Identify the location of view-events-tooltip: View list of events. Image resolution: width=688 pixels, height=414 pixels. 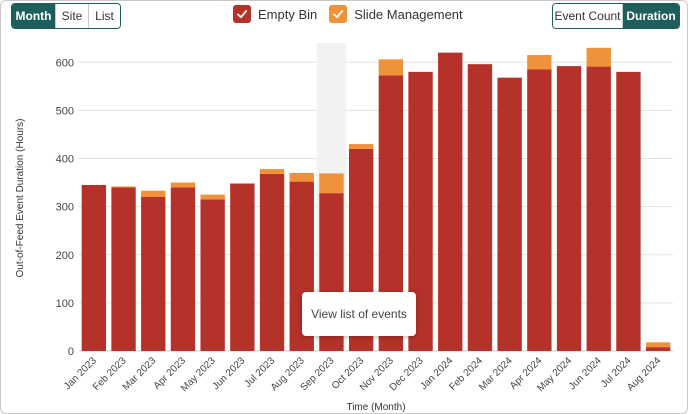
(359, 314).